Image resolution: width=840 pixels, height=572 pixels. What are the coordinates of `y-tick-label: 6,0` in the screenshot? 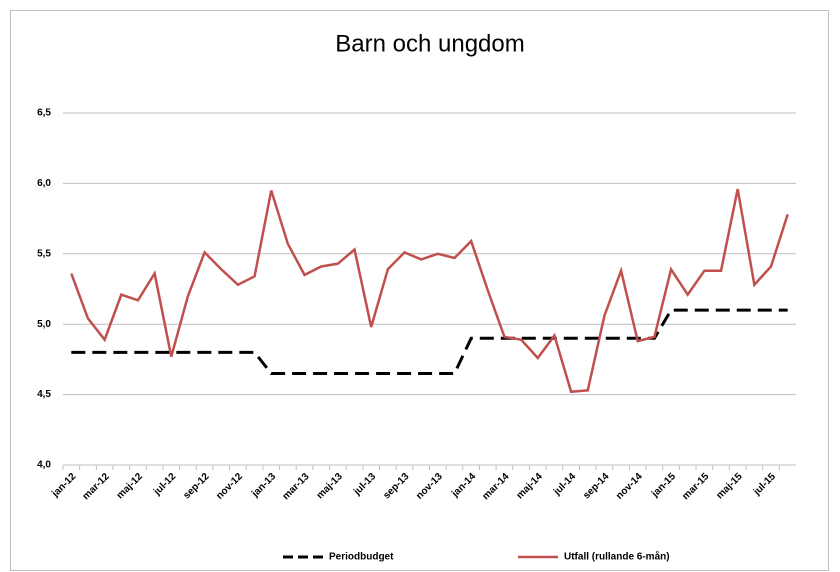 It's located at (44, 183).